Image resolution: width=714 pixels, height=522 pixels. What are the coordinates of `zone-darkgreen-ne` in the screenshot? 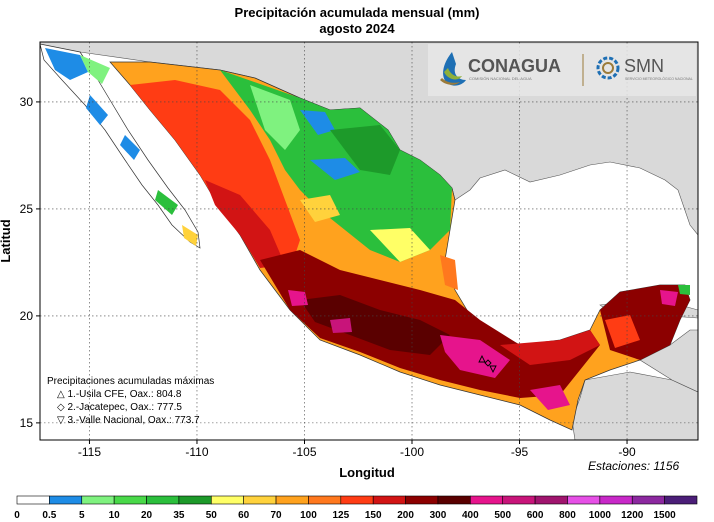 It's located at (365, 150).